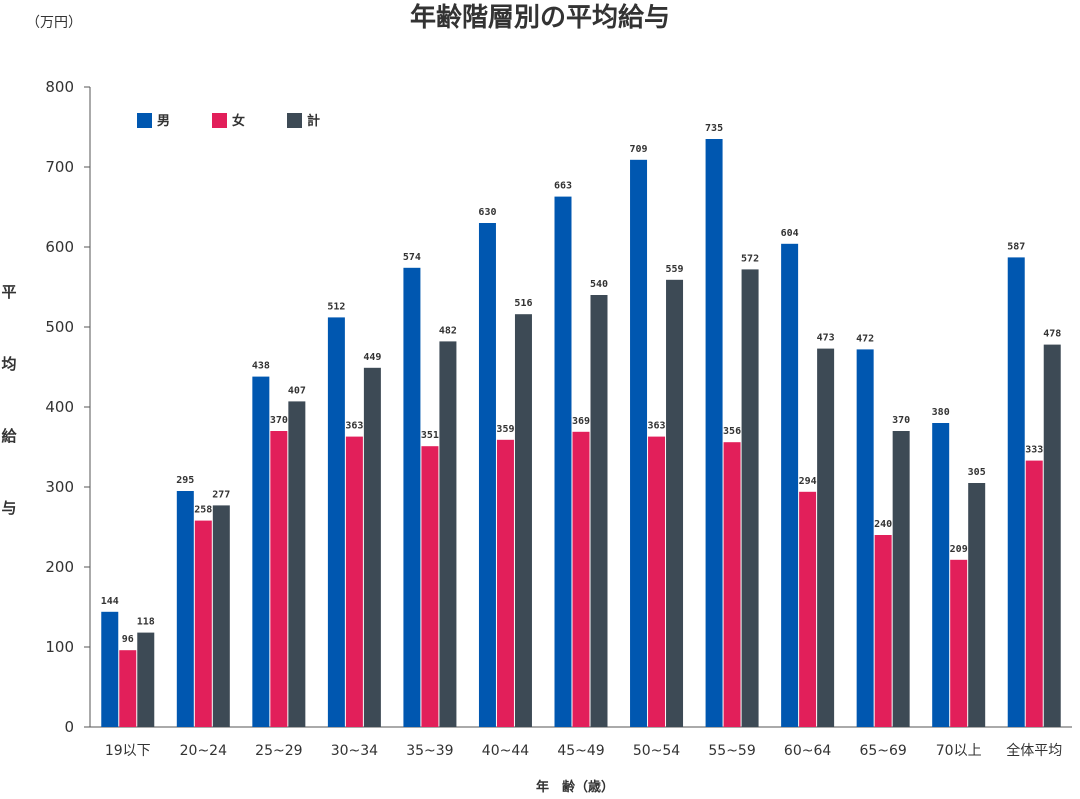 Image resolution: width=1080 pixels, height=799 pixels. What do you see at coordinates (575, 787) in the screenshot?
I see `x-axis-label: 年 齢（歳）` at bounding box center [575, 787].